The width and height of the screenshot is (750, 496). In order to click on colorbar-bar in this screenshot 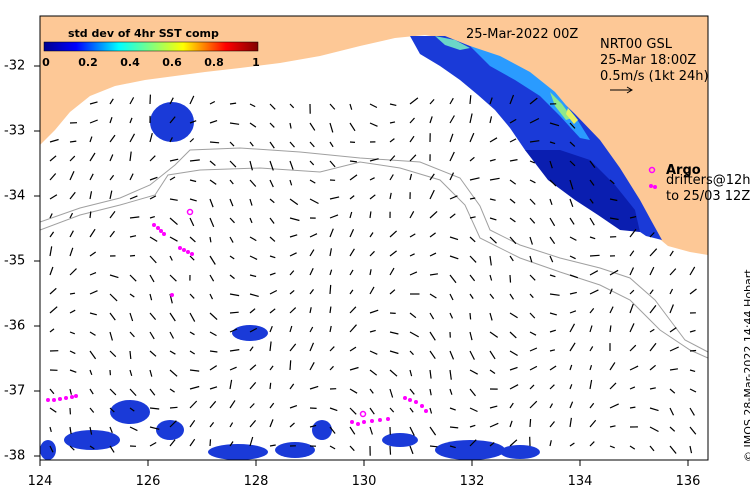, I will do `click(151, 46)`.